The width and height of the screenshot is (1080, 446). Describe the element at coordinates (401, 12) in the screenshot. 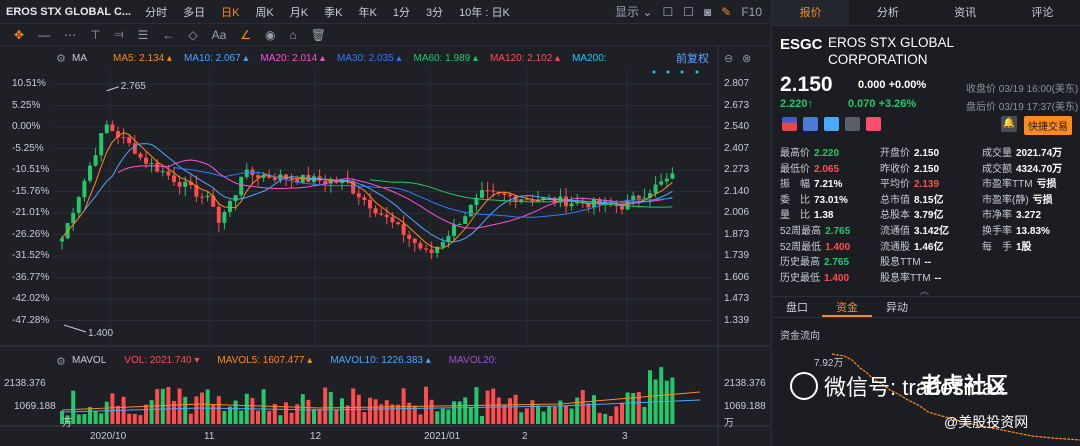

I see `period-tab: 1分` at that location.